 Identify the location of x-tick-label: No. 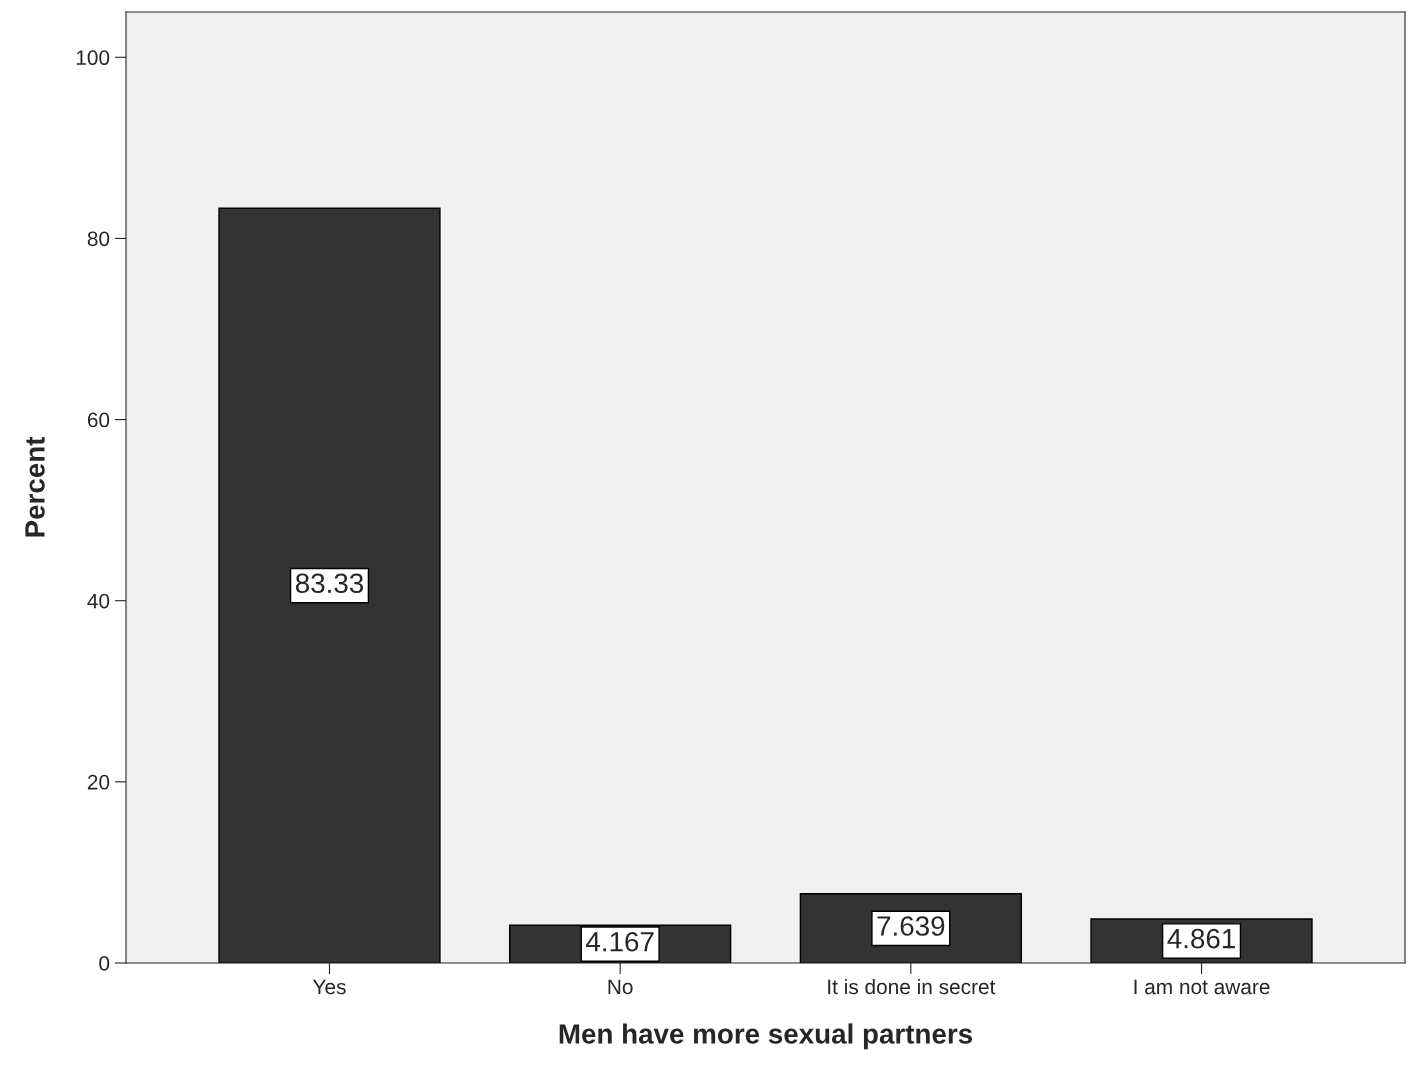
(620, 987).